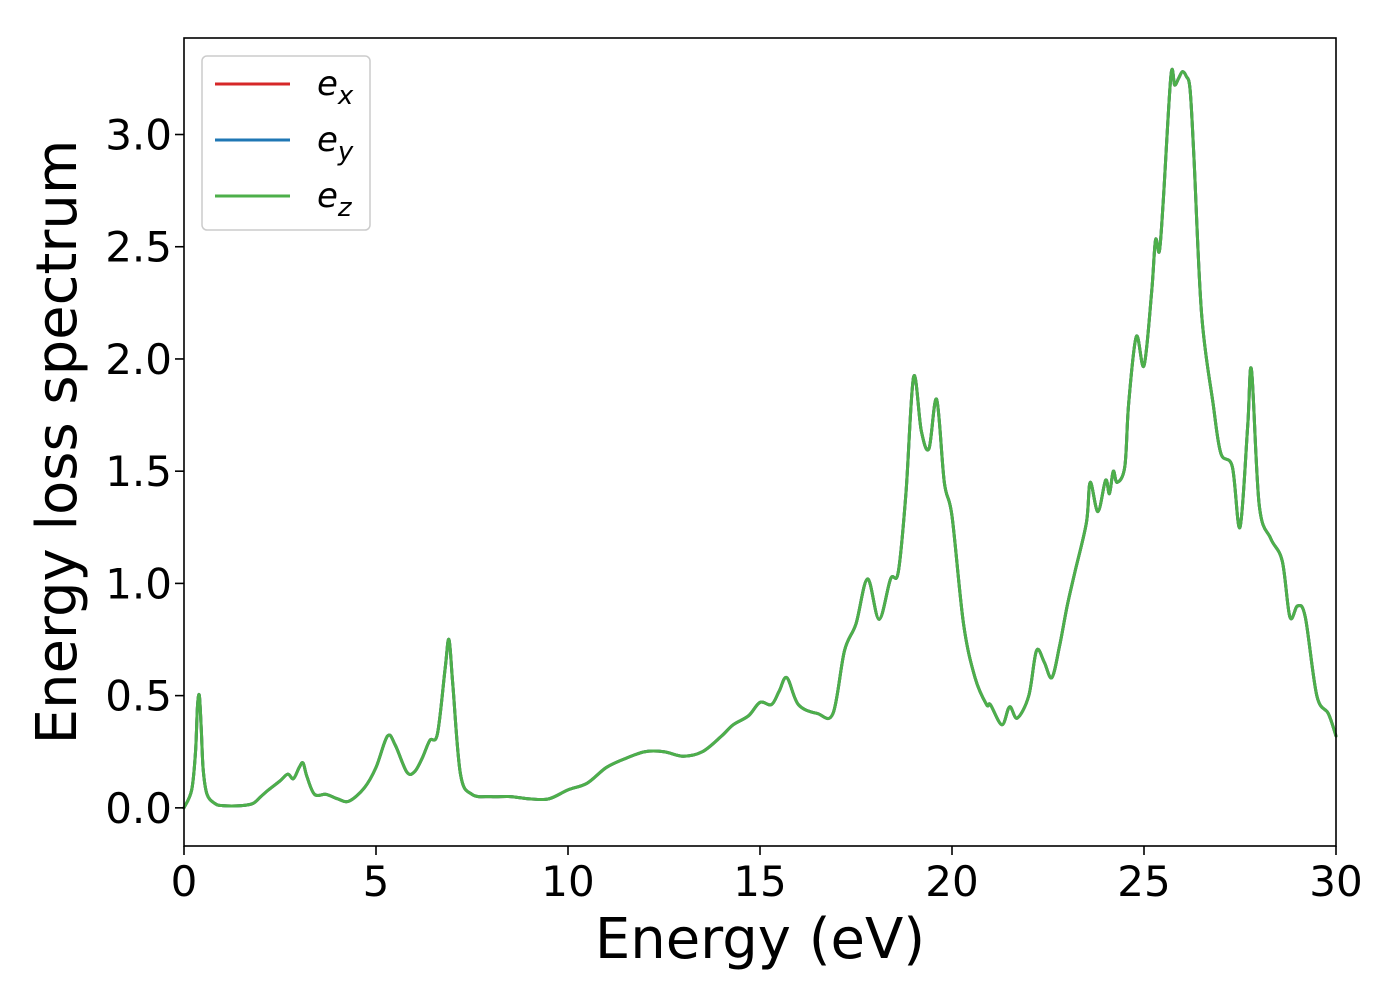  I want to click on x-axis-title: Energy (eV), so click(760, 939).